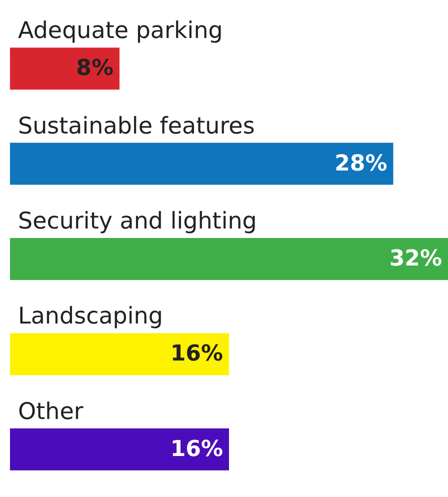 This screenshot has width=448, height=497. What do you see at coordinates (120, 31) in the screenshot?
I see `y-tick-label: Adequate parking` at bounding box center [120, 31].